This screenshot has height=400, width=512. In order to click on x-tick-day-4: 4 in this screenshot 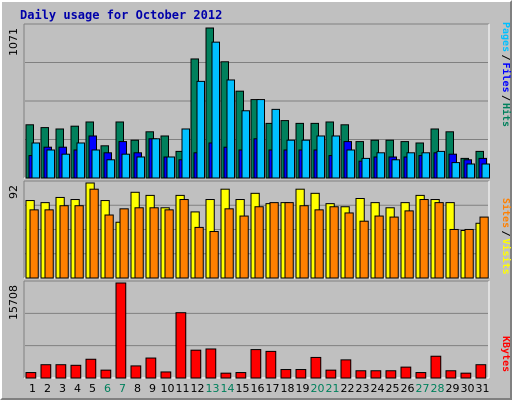, I will do `click(77, 388)`.